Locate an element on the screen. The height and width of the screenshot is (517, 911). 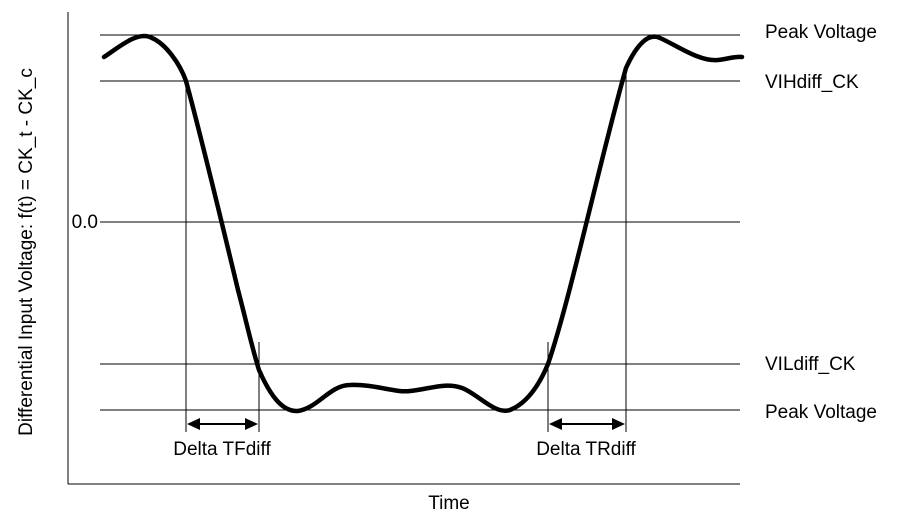
vil-label: VILdiff_CK is located at coordinates (810, 364).